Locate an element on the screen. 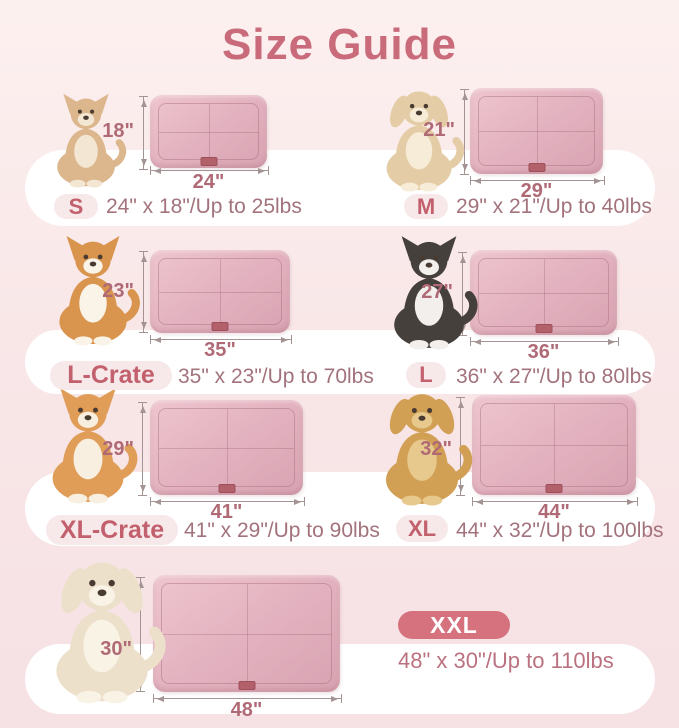  height-label: 18" is located at coordinates (118, 131).